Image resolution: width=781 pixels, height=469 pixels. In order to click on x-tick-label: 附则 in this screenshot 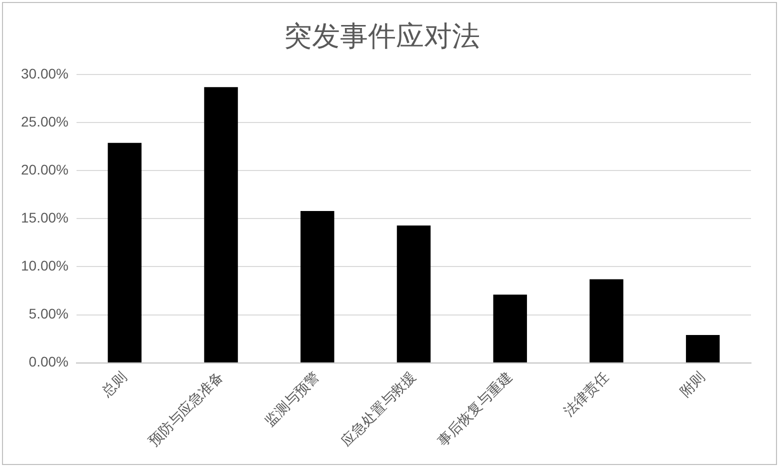, I will do `click(692, 384)`.